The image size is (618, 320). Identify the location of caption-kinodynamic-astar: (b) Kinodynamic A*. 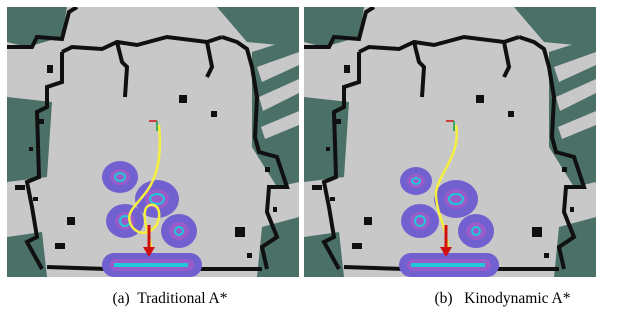
(502, 298).